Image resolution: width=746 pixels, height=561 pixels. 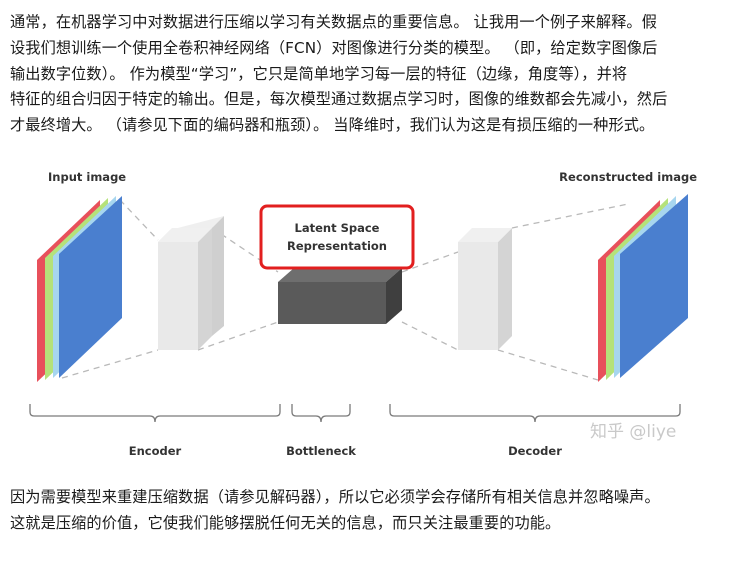 What do you see at coordinates (90, 287) in the screenshot?
I see `input-blue-channel` at bounding box center [90, 287].